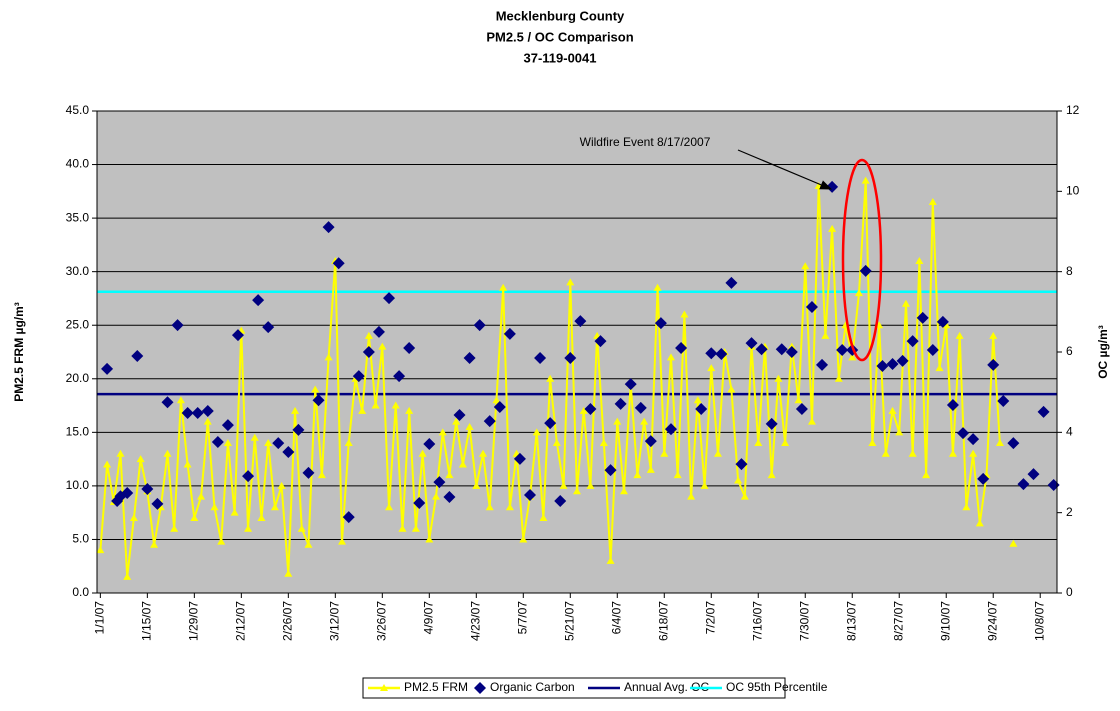 This screenshot has height=711, width=1120. Describe the element at coordinates (532, 687) in the screenshot. I see `legend-label: Organic Carbon` at that location.